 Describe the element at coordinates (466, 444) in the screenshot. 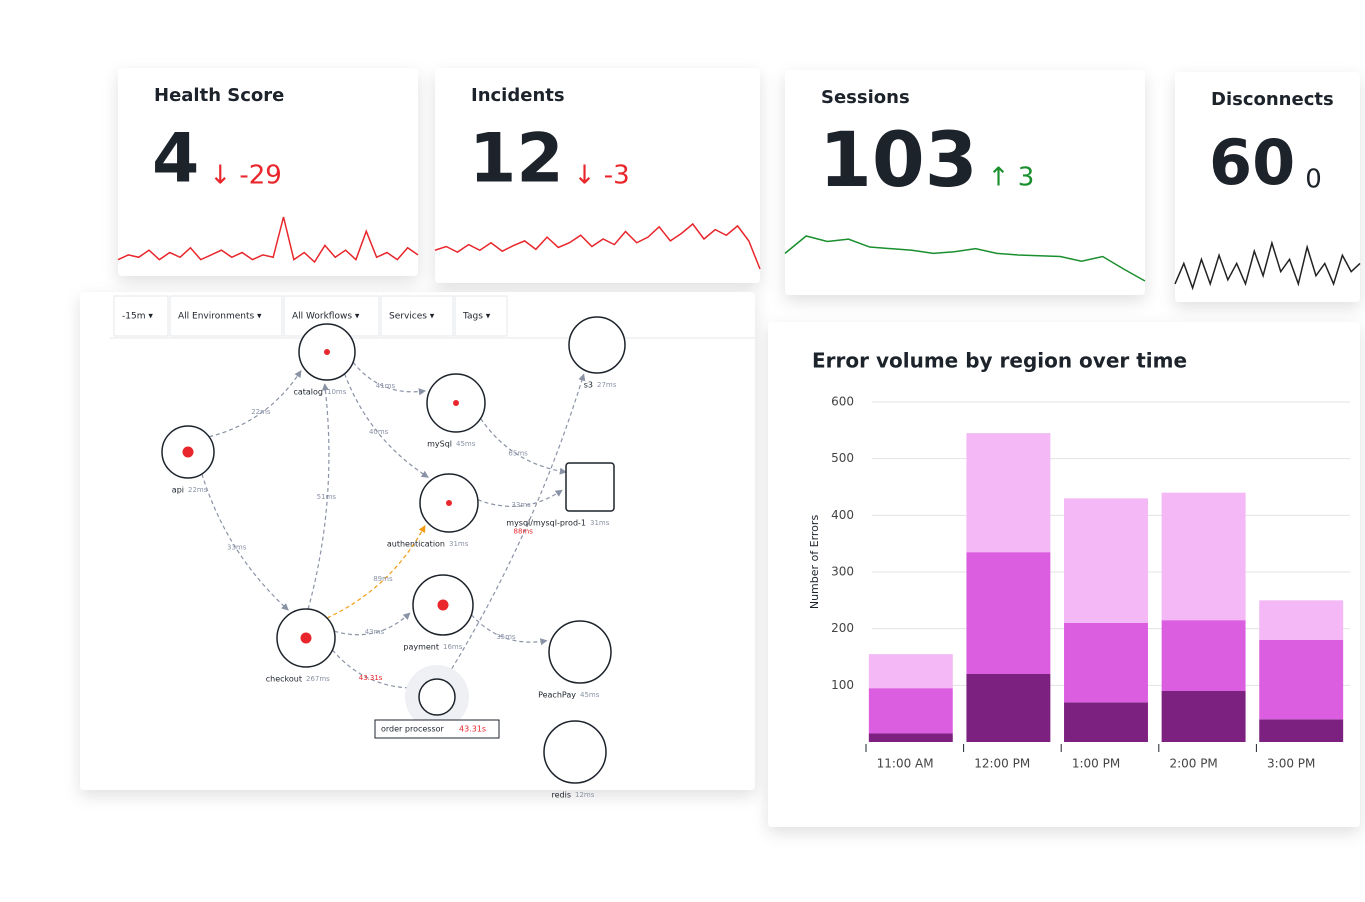

I see `node-latency: 45ms` at that location.